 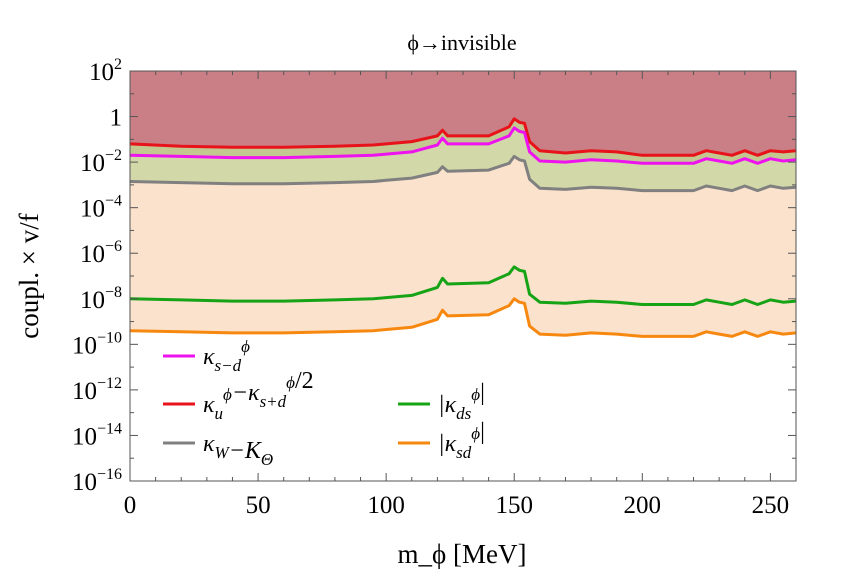 I want to click on y-axis-title: coupl. × v/f, so click(x=29, y=275).